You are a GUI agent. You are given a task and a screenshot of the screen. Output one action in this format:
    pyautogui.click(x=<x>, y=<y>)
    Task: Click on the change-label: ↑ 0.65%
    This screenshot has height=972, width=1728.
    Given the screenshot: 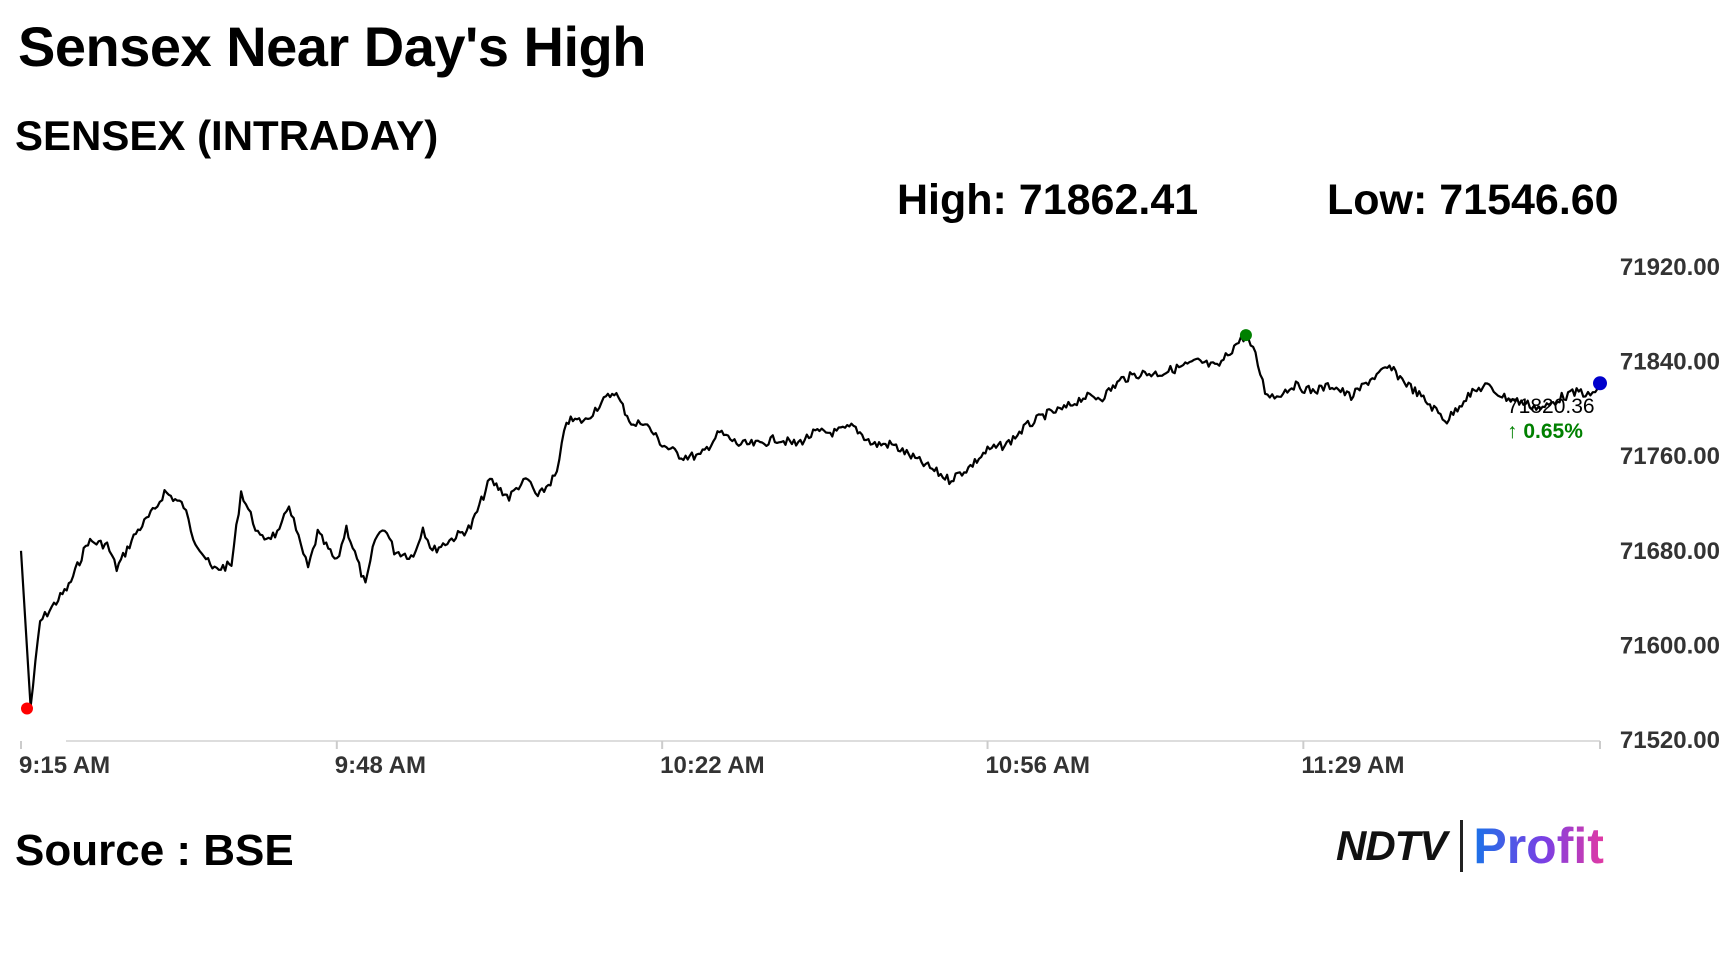 What is the action you would take?
    pyautogui.click(x=1545, y=431)
    